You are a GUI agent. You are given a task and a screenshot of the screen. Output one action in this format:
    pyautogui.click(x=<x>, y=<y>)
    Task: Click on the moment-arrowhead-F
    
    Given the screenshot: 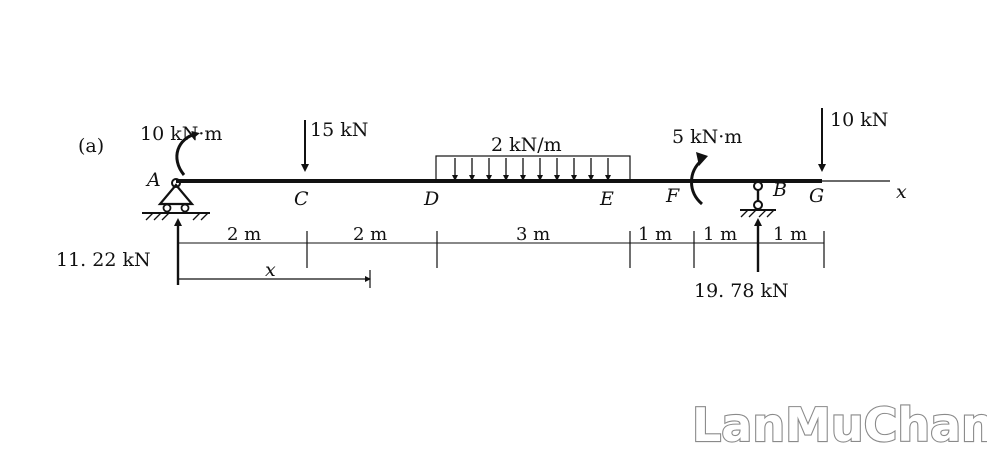 What is the action you would take?
    pyautogui.click(x=702, y=159)
    